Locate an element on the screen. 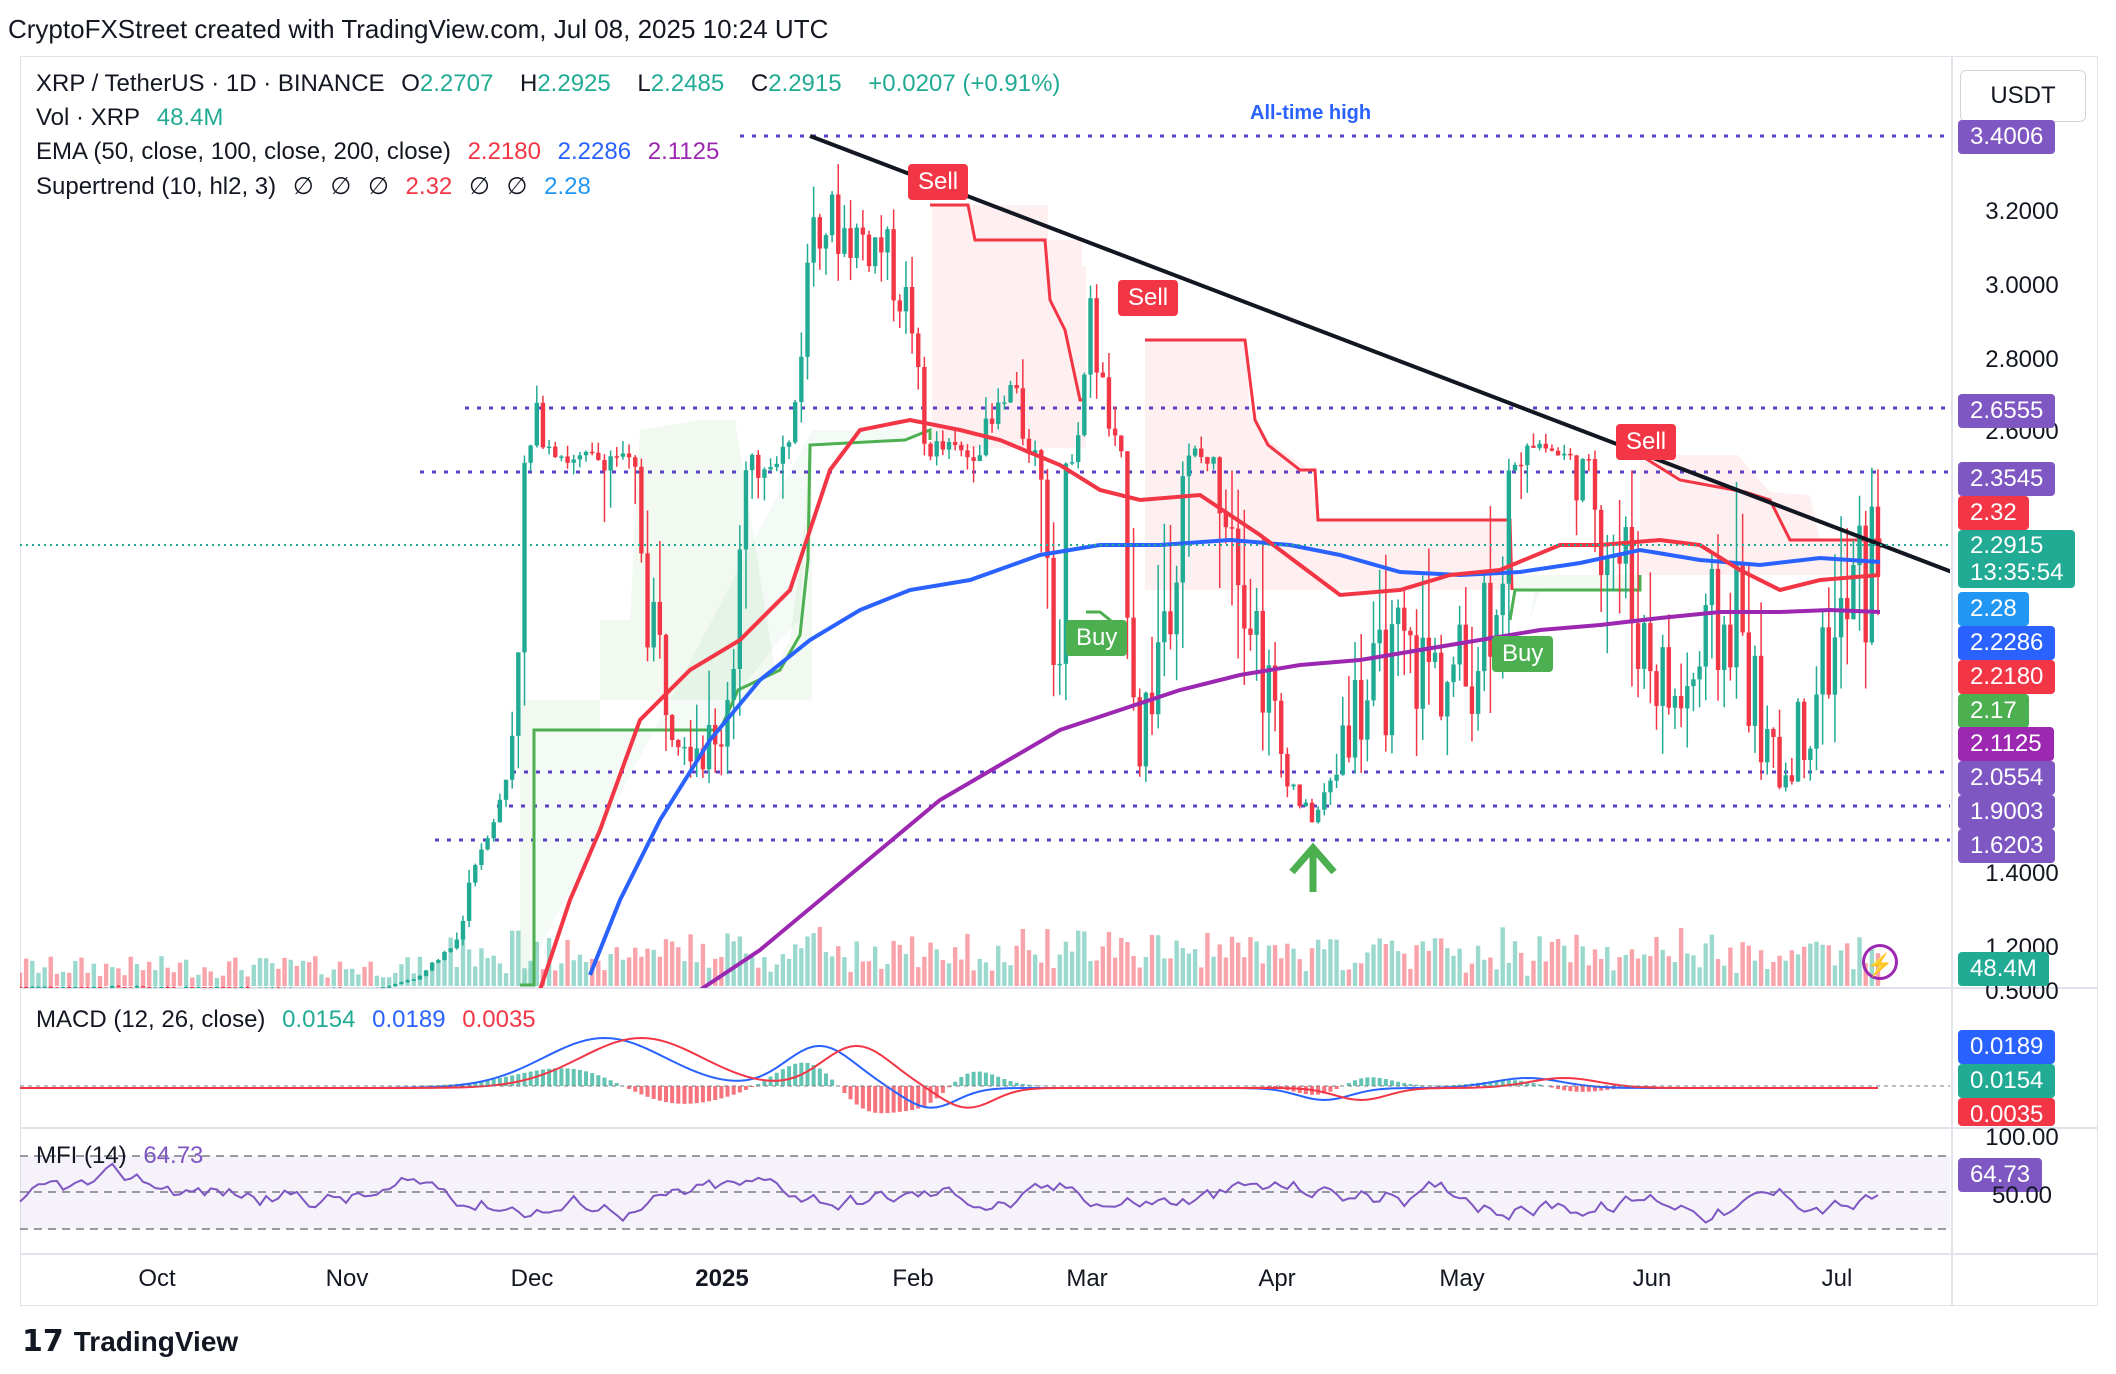 Image resolution: width=2116 pixels, height=1374 pixels. mfi-label: MFI (14) is located at coordinates (81, 1155).